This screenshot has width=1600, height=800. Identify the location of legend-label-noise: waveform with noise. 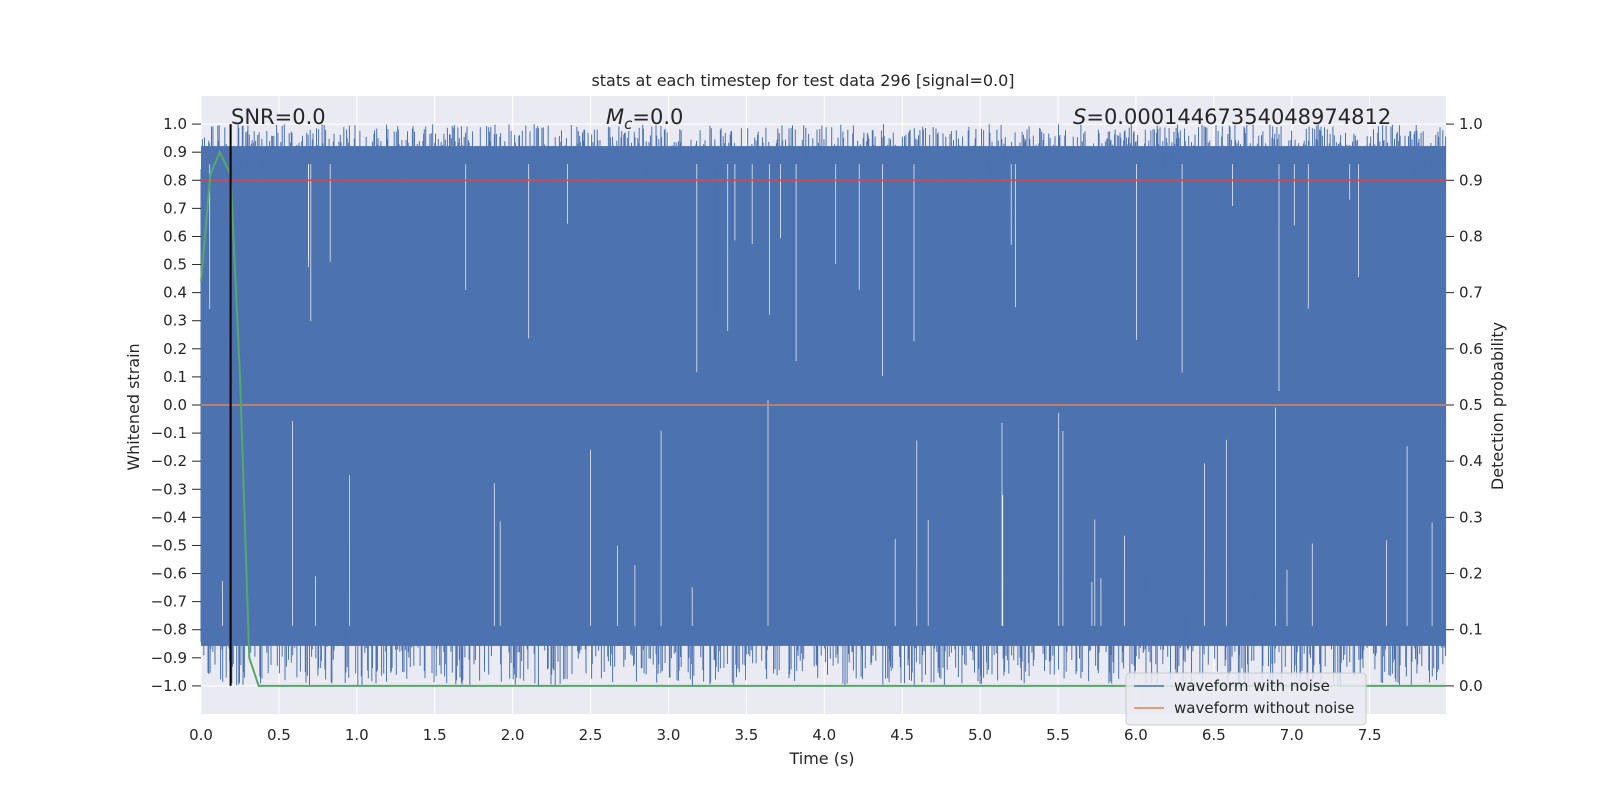
(1252, 686).